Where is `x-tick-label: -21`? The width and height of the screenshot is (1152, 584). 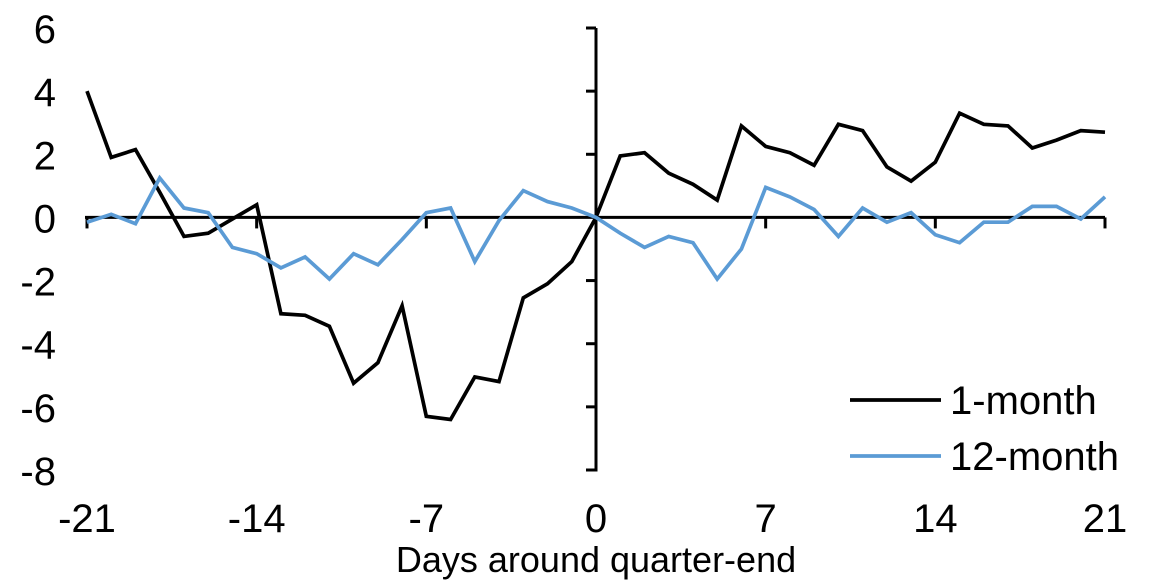
x-tick-label: -21 is located at coordinates (87, 519).